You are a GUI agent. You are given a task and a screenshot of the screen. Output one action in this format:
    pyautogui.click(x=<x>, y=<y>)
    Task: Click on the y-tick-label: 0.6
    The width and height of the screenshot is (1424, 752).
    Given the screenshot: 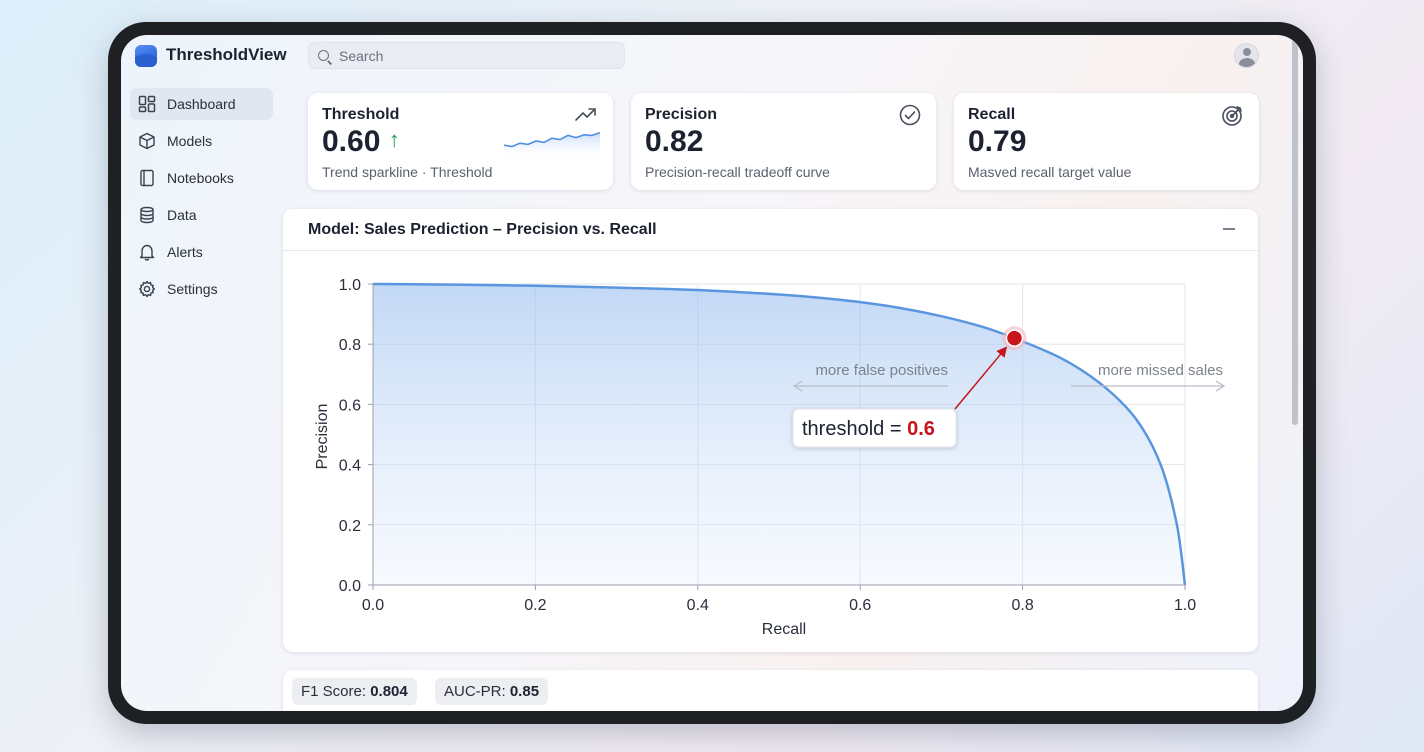 What is the action you would take?
    pyautogui.click(x=350, y=405)
    